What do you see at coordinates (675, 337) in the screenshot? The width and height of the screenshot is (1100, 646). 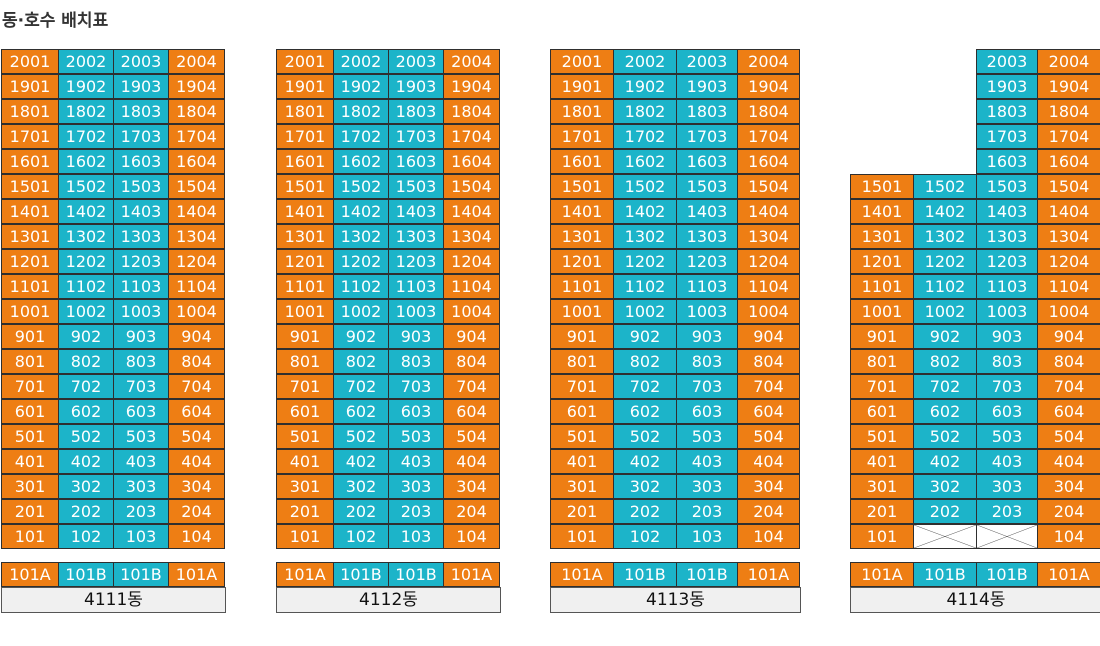 I see `floor-row: 901 902 903 904` at bounding box center [675, 337].